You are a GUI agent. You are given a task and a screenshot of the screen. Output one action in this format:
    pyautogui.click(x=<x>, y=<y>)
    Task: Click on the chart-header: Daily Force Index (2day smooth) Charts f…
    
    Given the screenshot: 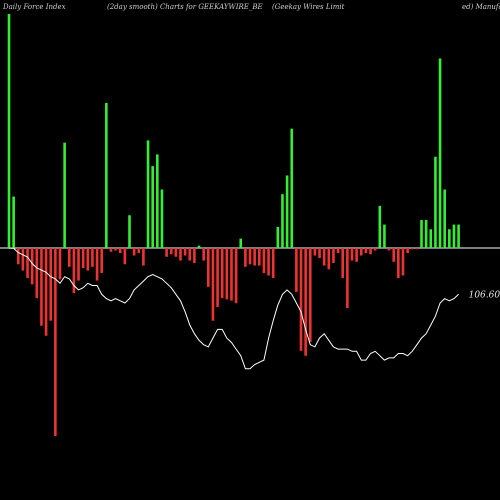 What is the action you would take?
    pyautogui.click(x=250, y=7)
    